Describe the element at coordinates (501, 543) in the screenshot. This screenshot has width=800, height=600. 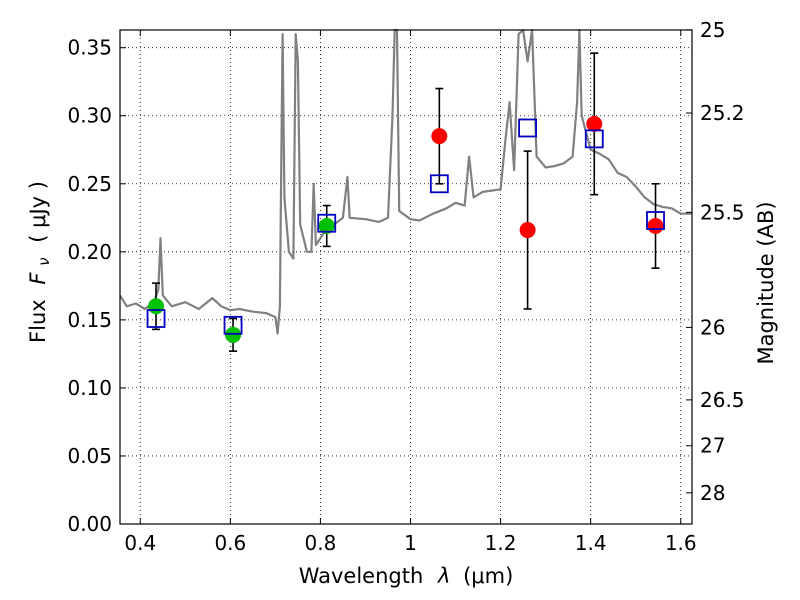
I see `x-tick-label: 1.2` at that location.